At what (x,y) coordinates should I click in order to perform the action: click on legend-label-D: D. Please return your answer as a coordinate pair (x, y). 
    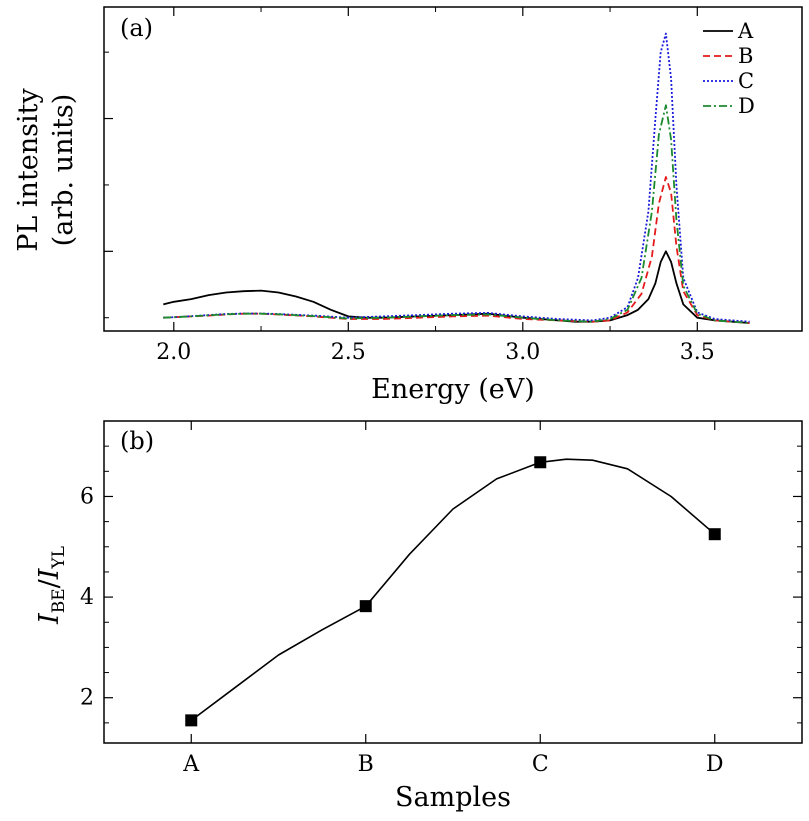
    Looking at the image, I should click on (746, 106).